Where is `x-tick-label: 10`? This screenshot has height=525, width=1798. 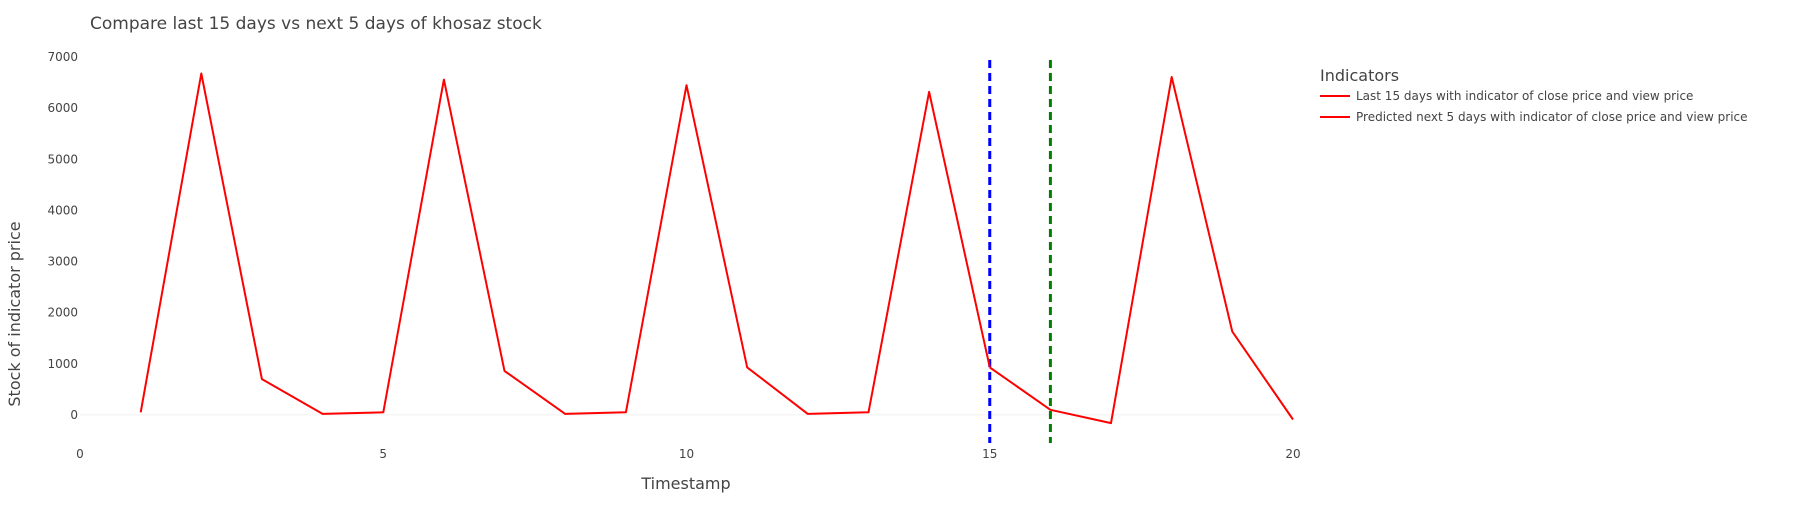 x-tick-label: 10 is located at coordinates (686, 454).